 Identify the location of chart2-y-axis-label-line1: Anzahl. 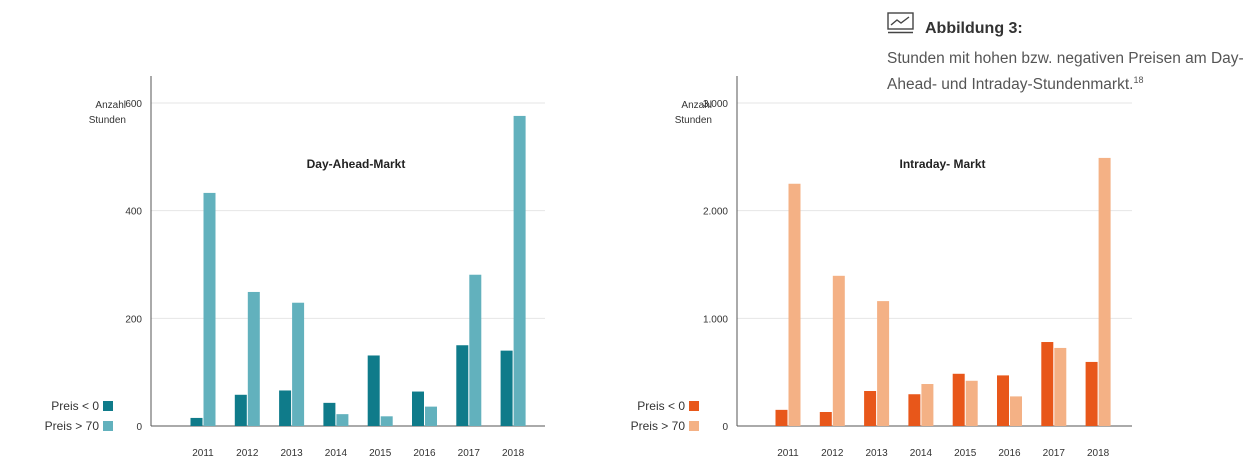
(696, 105).